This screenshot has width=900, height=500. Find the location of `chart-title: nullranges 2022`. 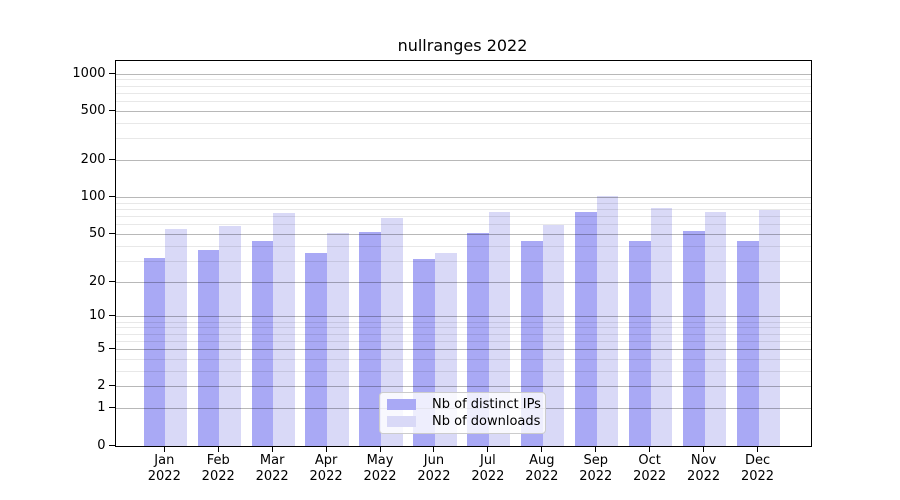

chart-title: nullranges 2022 is located at coordinates (462, 45).